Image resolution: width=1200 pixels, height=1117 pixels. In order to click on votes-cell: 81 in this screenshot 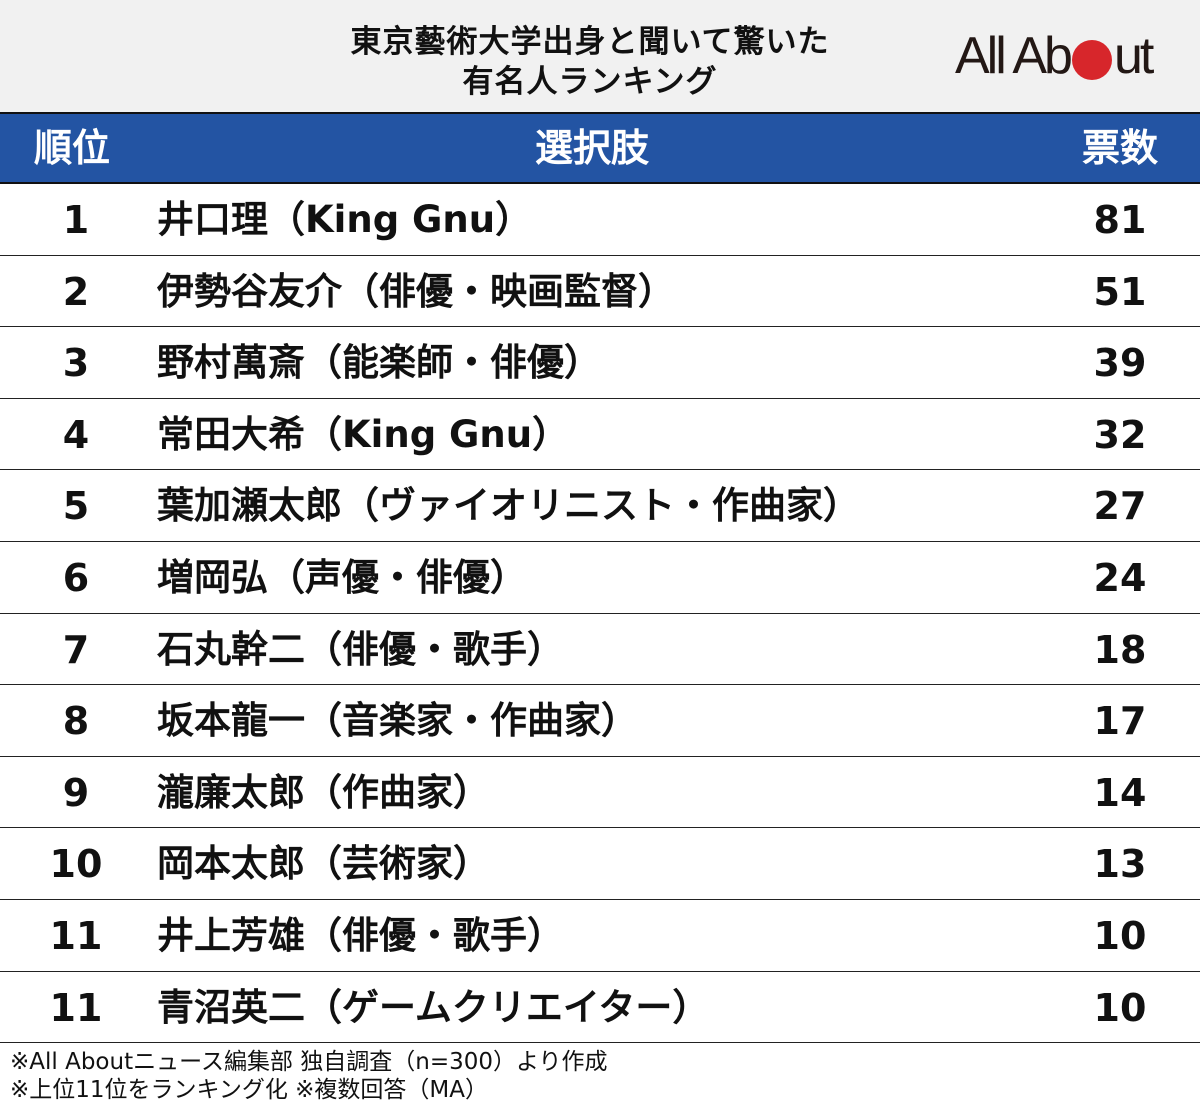, I will do `click(1120, 220)`.